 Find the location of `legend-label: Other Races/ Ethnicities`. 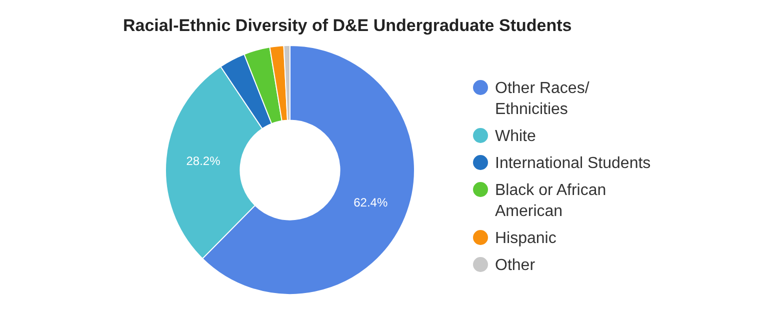

legend-label: Other Races/ Ethnicities is located at coordinates (542, 99).